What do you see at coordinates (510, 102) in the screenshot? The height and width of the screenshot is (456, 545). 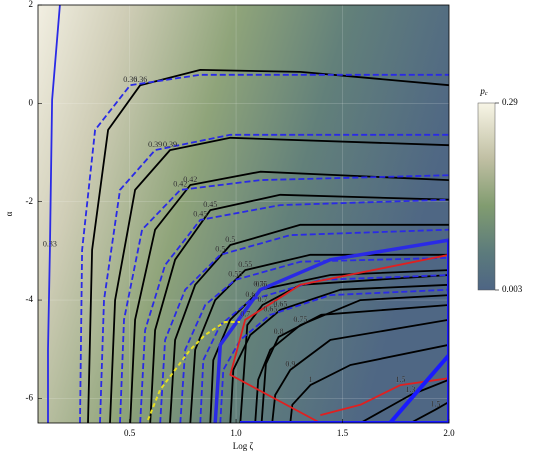 I see `colorbar-tick-label: 0.29` at bounding box center [510, 102].